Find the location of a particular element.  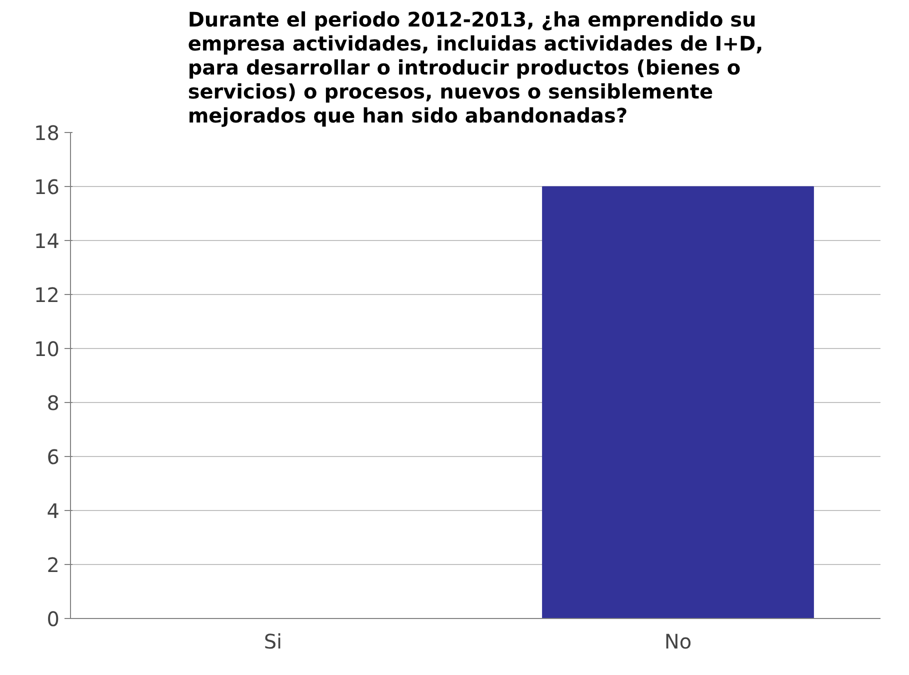

x-tick-label: Si is located at coordinates (273, 642).